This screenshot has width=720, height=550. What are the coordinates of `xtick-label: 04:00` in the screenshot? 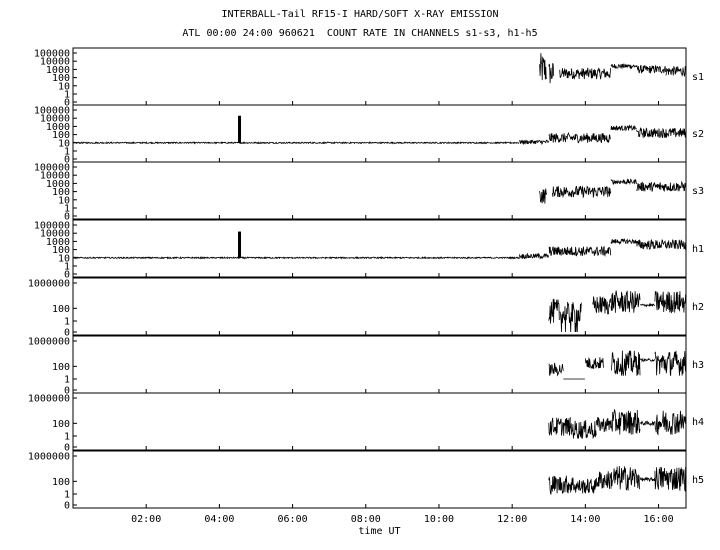 It's located at (219, 519).